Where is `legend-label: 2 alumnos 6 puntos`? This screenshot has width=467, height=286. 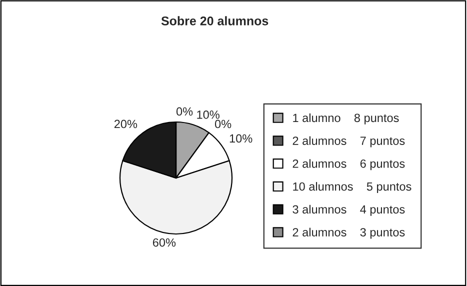
legend-label: 2 alumnos 6 puntos is located at coordinates (348, 164).